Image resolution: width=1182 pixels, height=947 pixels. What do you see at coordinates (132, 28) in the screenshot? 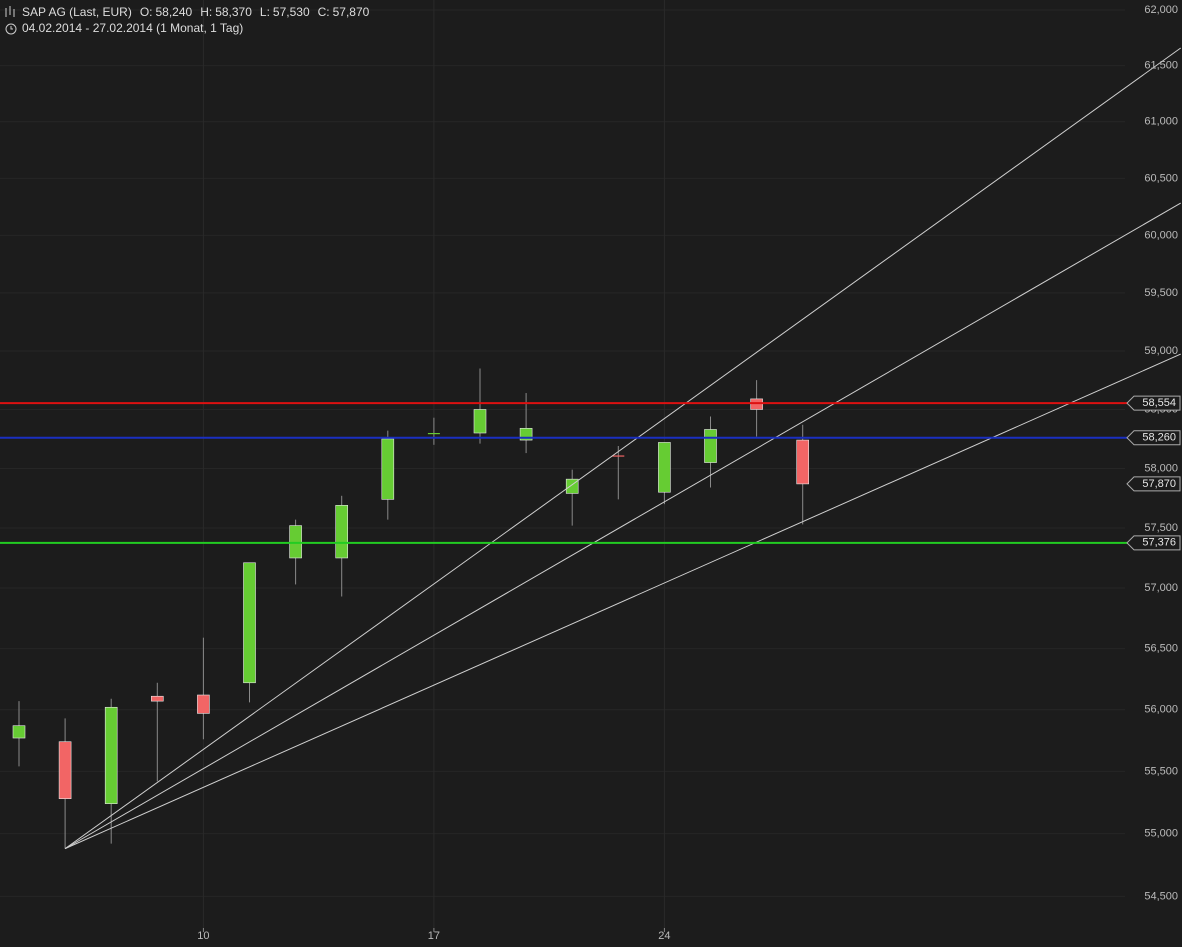
I see `chart-subtitle: 04.02.2014 - 27.02.2014 (1 Monat, 1 Tag)` at bounding box center [132, 28].